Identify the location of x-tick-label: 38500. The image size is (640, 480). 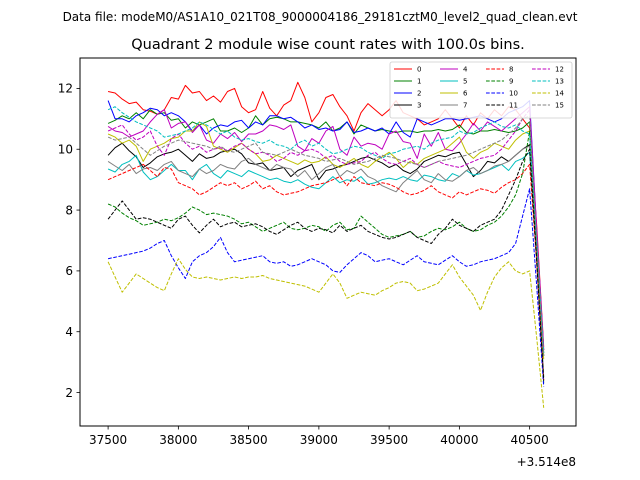
(249, 440).